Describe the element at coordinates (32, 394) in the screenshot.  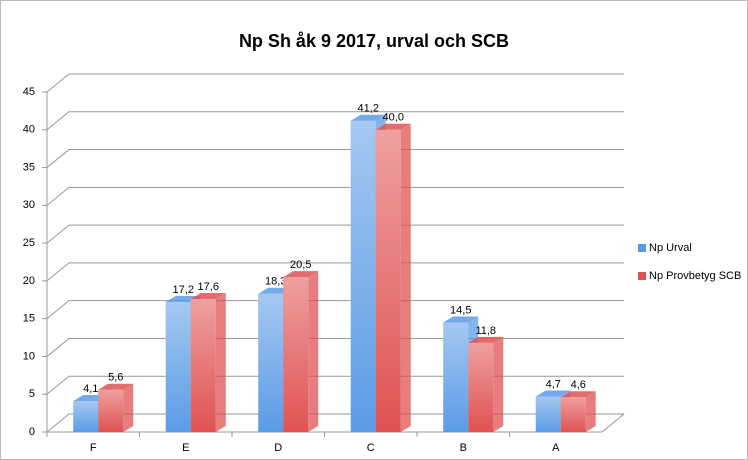
I see `y-tick-label: 5` at that location.